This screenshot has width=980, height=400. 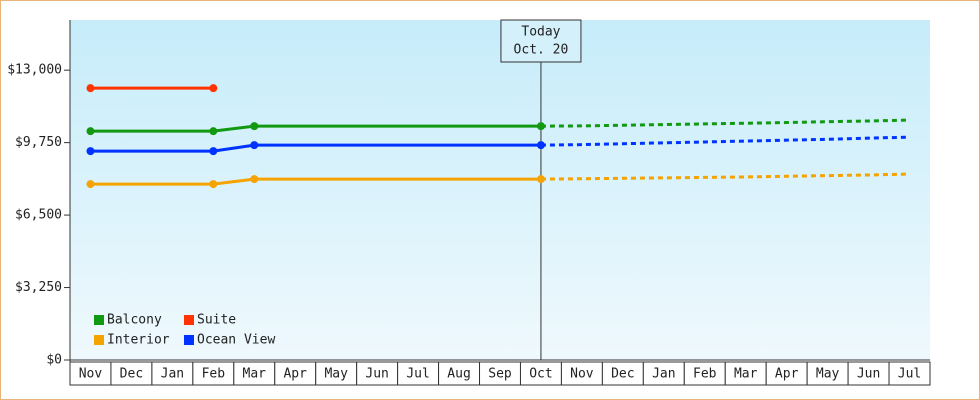 I want to click on x-tick-label: Oct, so click(x=540, y=374).